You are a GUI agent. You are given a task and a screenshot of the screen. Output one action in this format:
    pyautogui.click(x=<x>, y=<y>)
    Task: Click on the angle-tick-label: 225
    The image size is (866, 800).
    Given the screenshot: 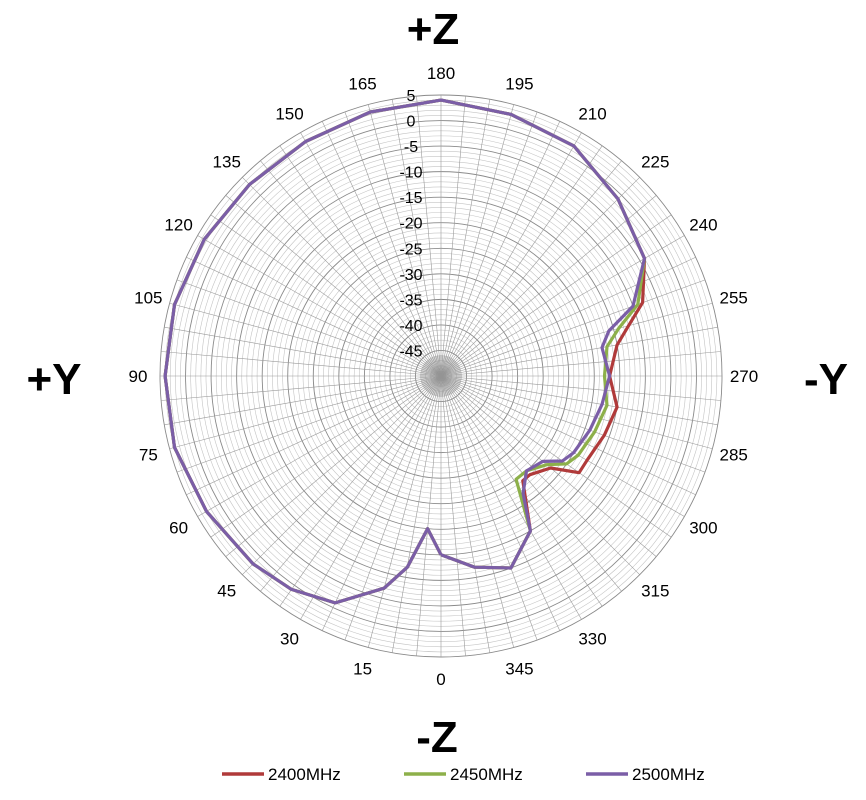 What is the action you would take?
    pyautogui.click(x=655, y=162)
    